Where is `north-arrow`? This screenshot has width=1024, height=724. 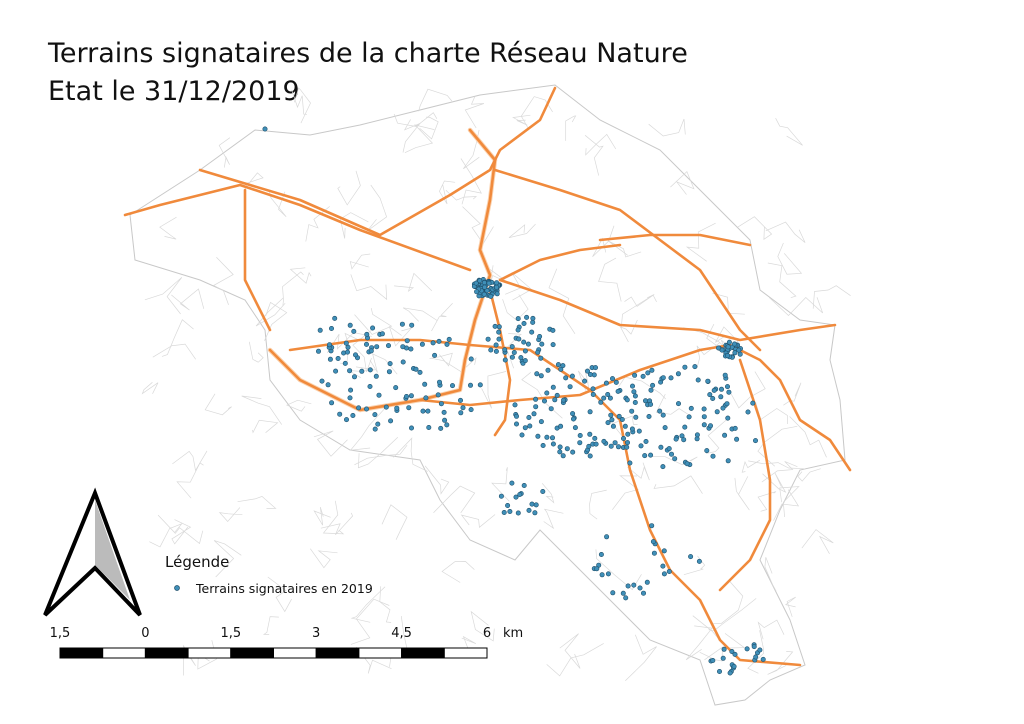 north-arrow is located at coordinates (92, 552).